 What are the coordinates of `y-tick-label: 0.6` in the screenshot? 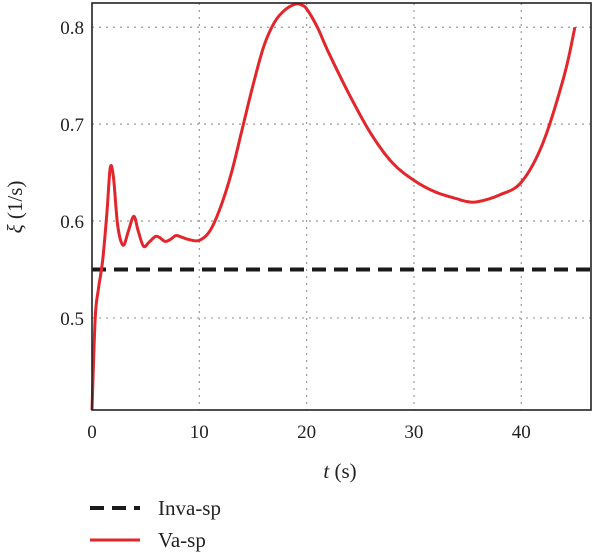 It's located at (72, 222).